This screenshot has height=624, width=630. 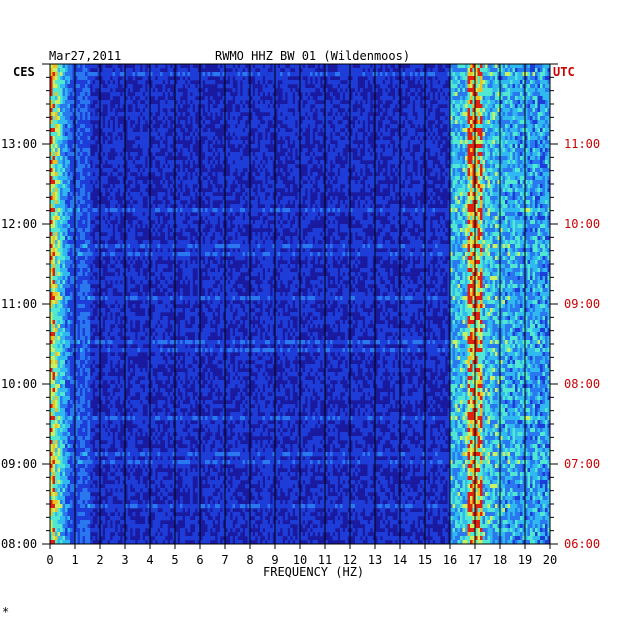 I want to click on chart-date: Mar27,2011, so click(x=85, y=56).